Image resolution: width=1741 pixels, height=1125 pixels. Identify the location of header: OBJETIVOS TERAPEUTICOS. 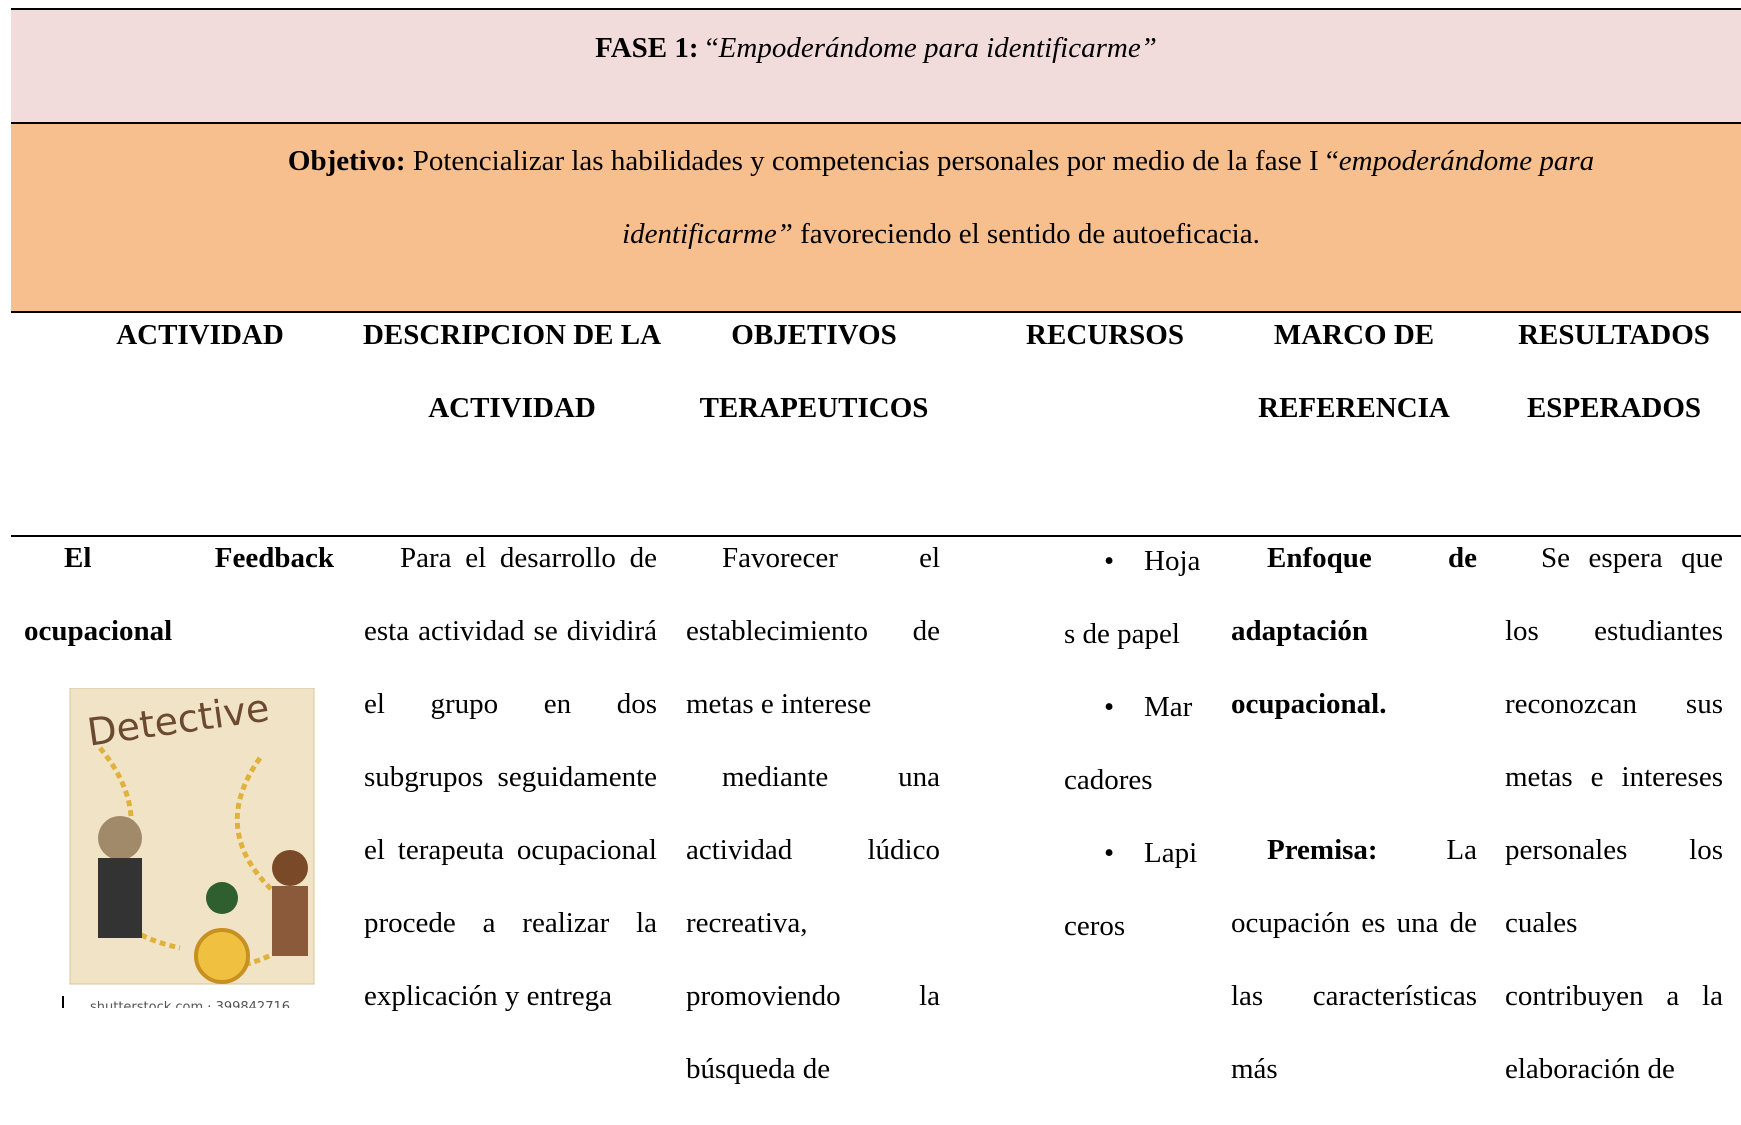
(814, 371).